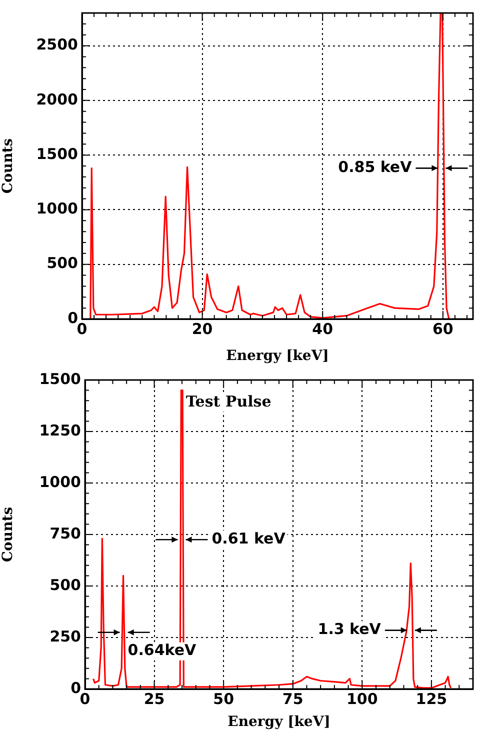  What do you see at coordinates (202, 329) in the screenshot?
I see `x-tick-label: 20` at bounding box center [202, 329].